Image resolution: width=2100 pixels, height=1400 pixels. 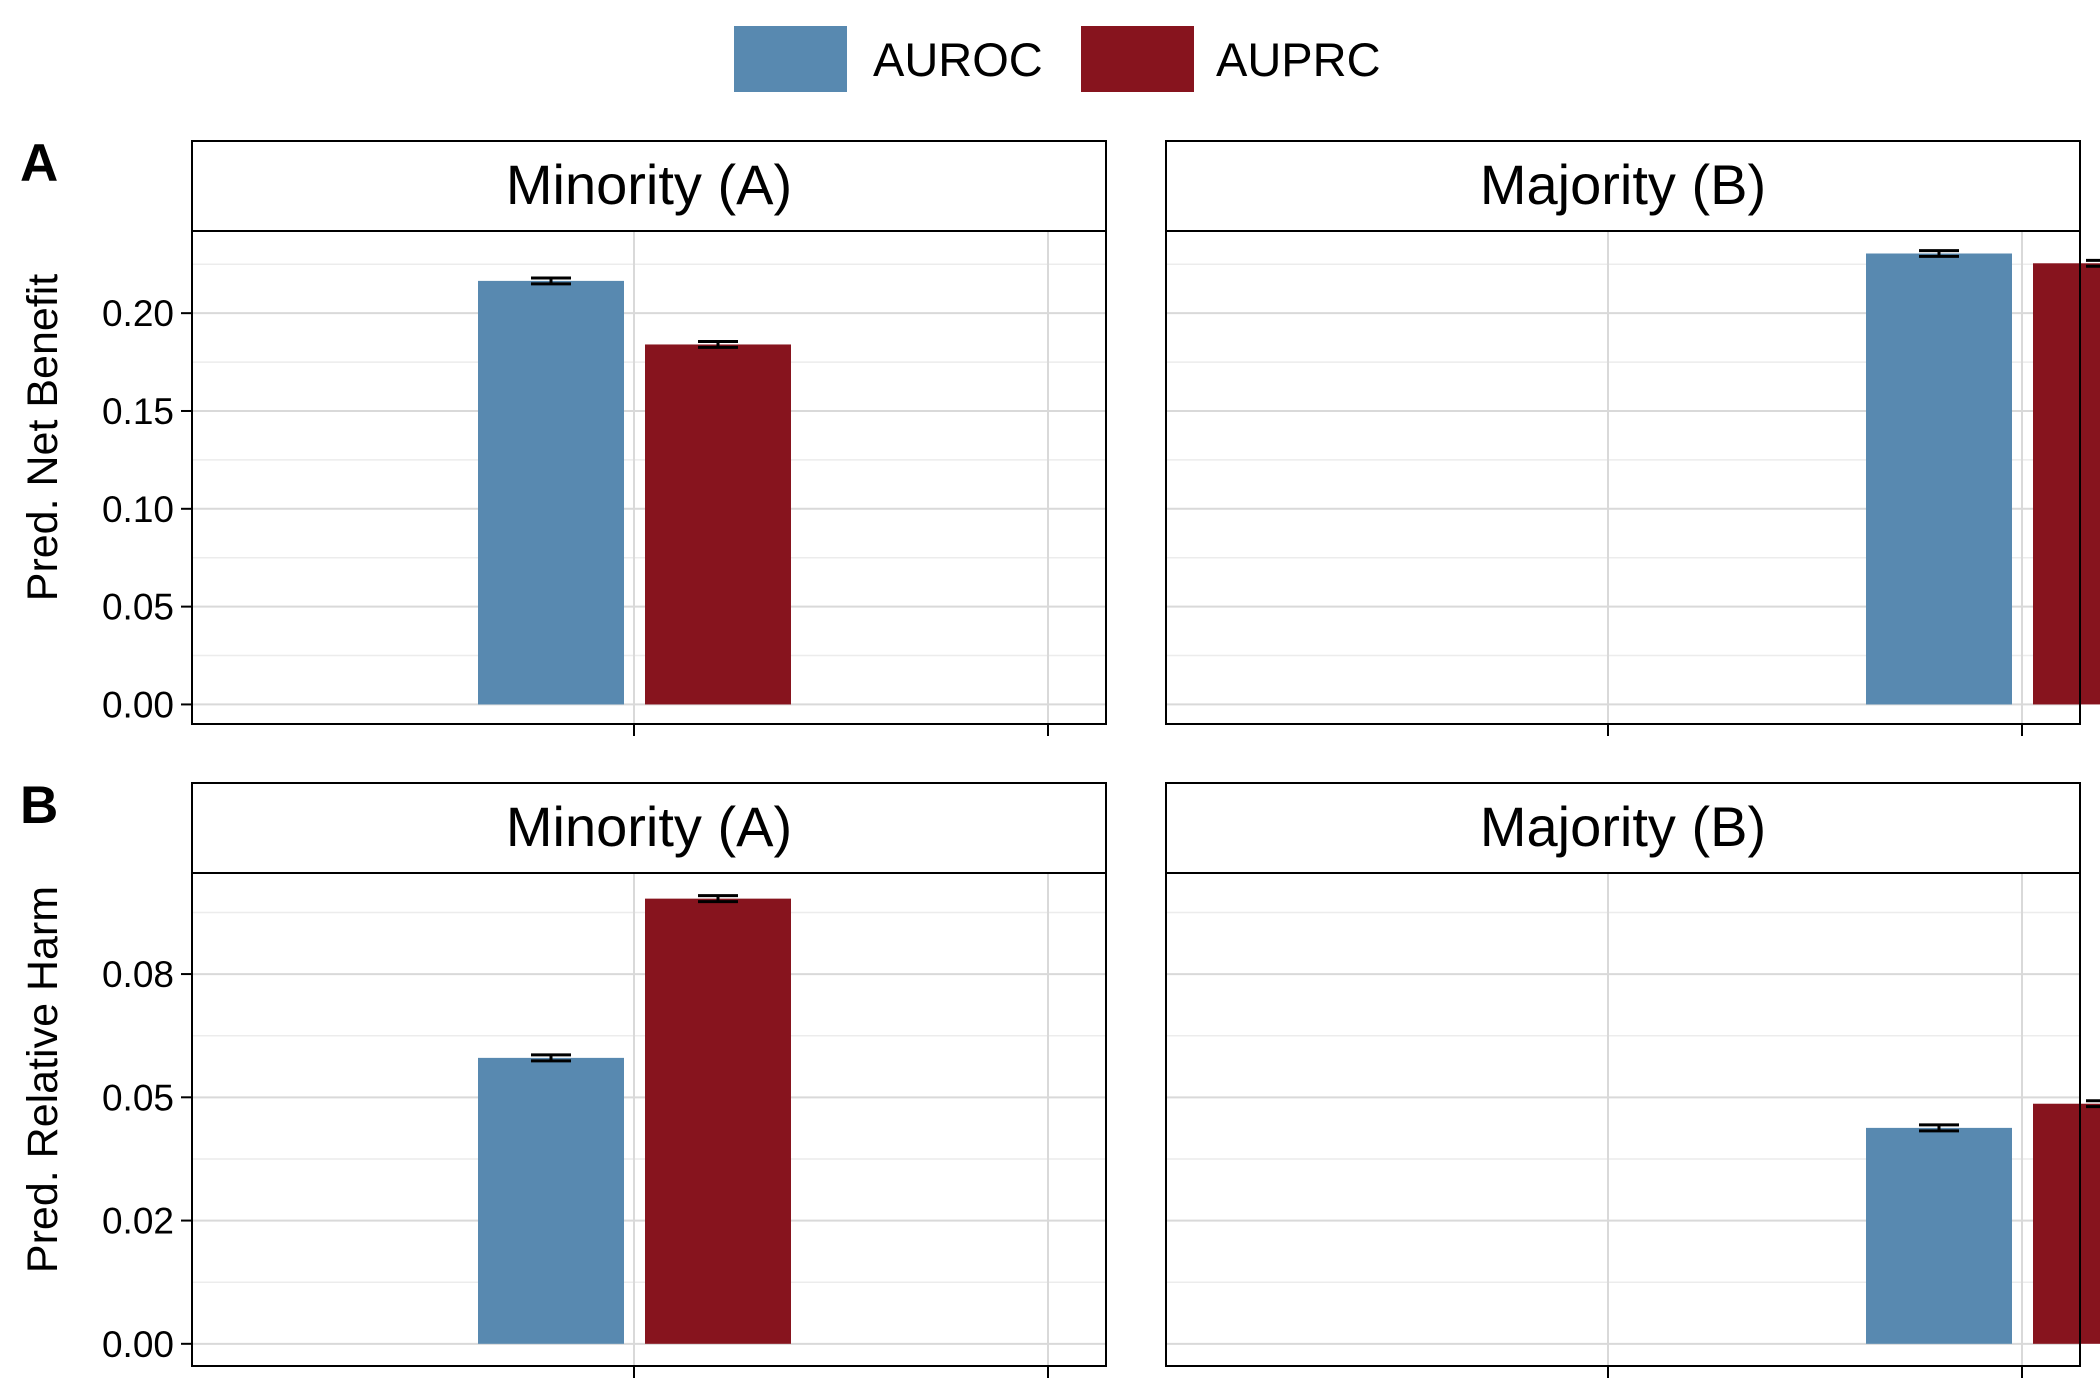 I want to click on panel-letter: B, so click(x=39, y=805).